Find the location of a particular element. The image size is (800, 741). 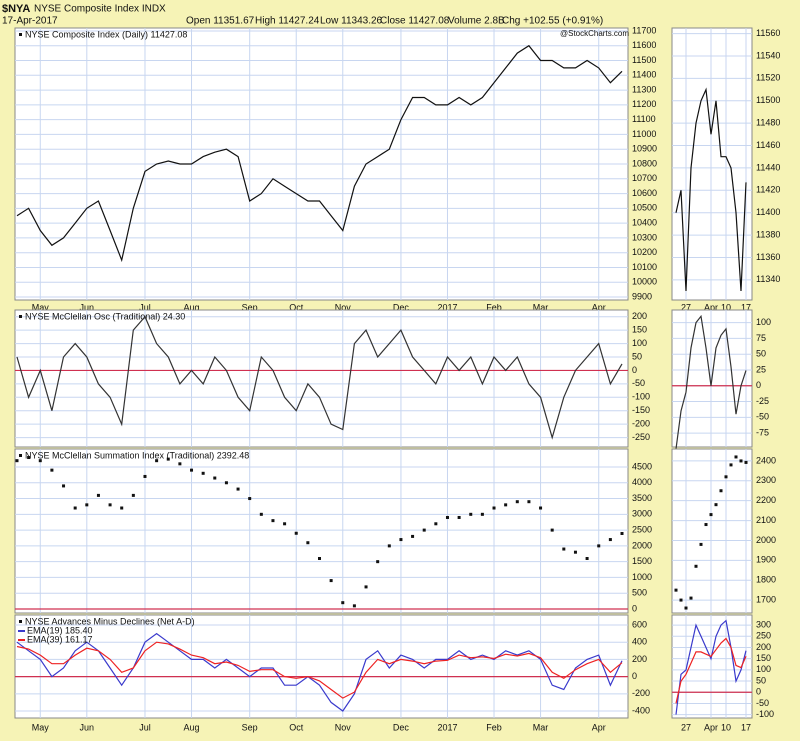

y-tick-label: 50 is located at coordinates (761, 354).